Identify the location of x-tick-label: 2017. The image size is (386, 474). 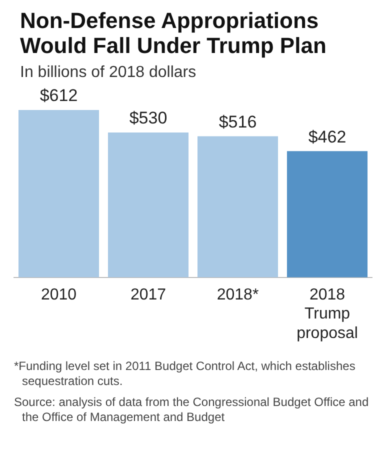
(148, 295).